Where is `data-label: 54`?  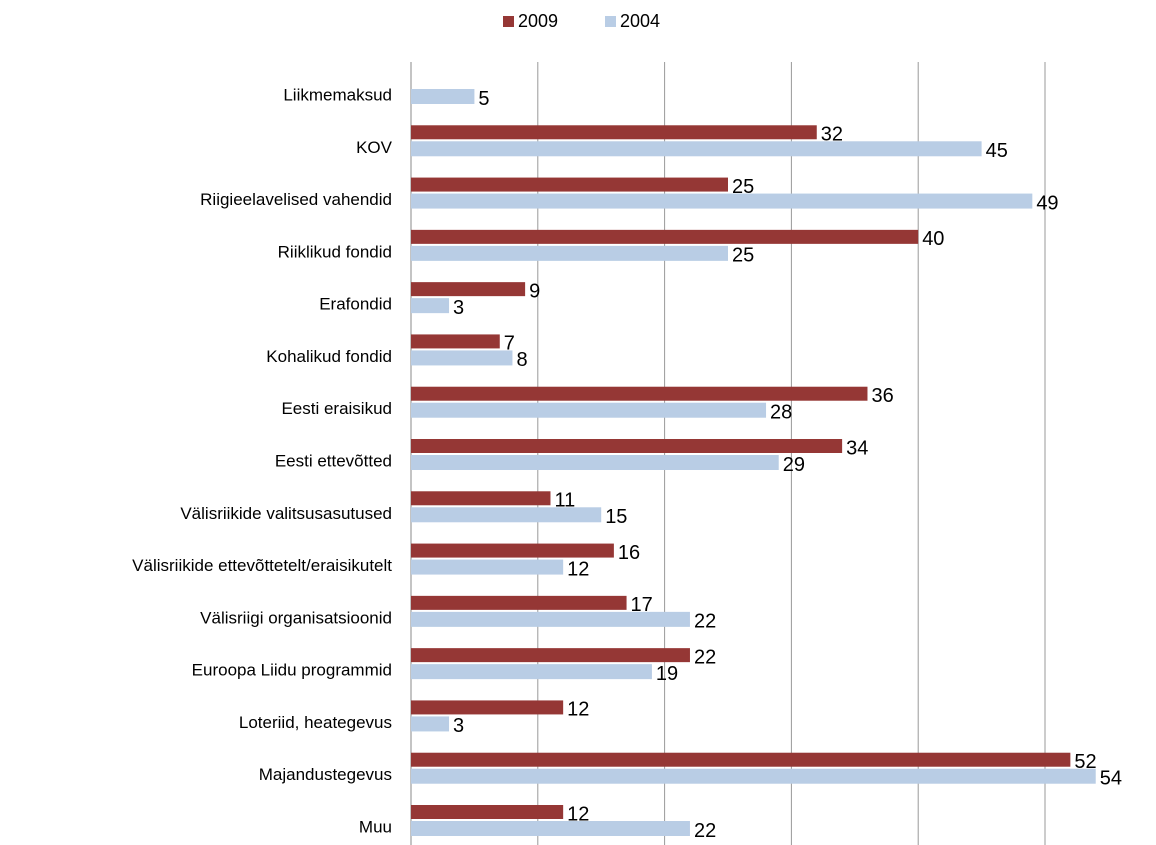
data-label: 54 is located at coordinates (1111, 778).